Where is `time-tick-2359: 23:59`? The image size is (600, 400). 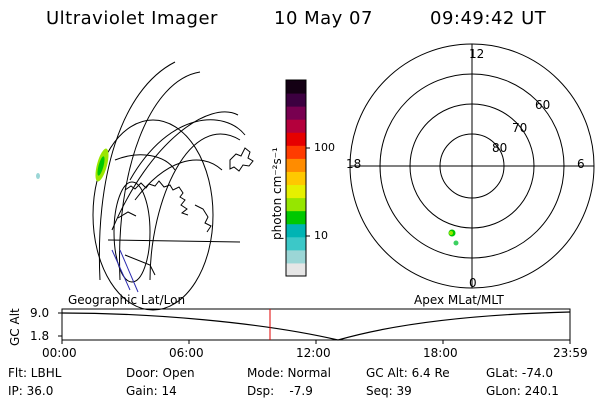 time-tick-2359: 23:59 is located at coordinates (570, 353).